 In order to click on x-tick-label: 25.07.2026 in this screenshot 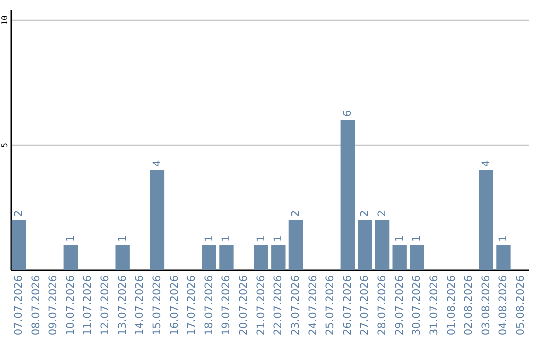, I will do `click(330, 305)`.